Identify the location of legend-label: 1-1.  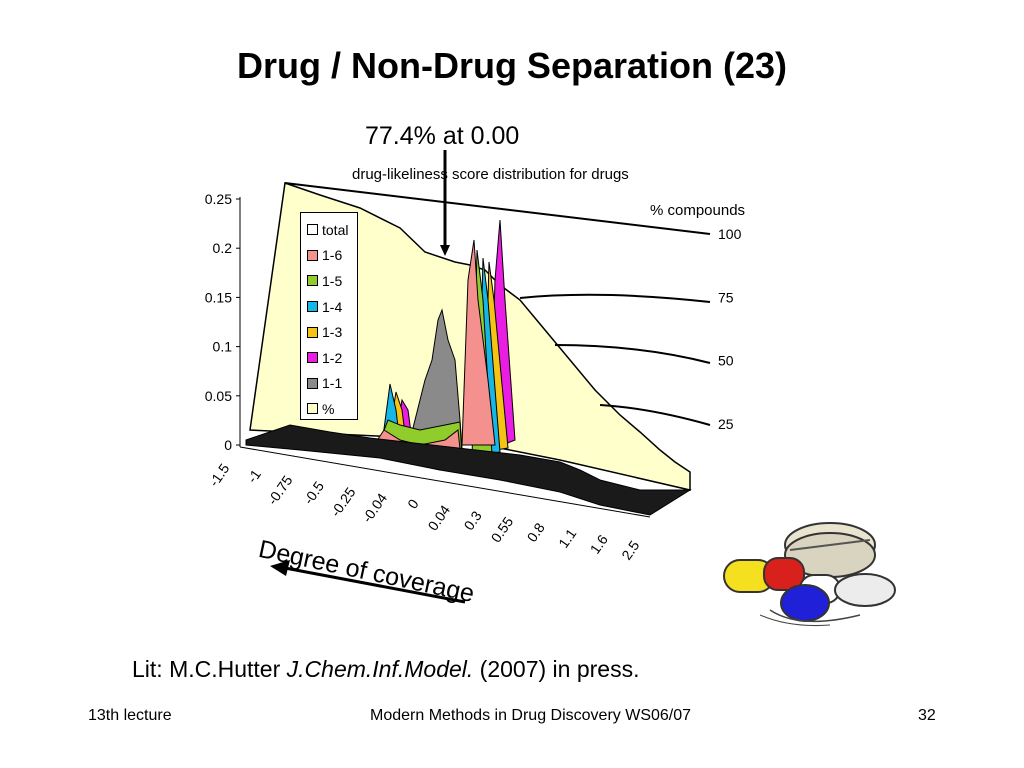
(332, 383).